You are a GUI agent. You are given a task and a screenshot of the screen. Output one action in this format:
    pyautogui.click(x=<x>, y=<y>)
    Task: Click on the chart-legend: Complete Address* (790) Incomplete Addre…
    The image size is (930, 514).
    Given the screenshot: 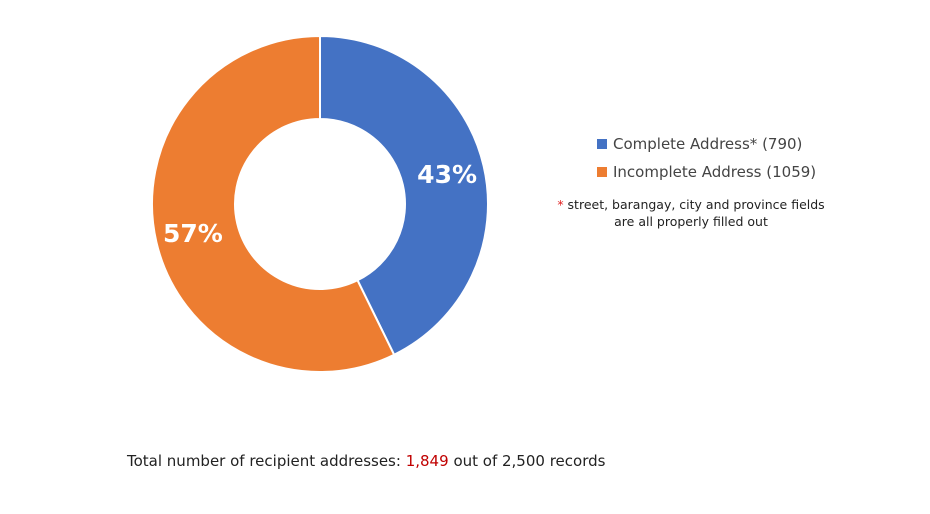 What is the action you would take?
    pyautogui.click(x=706, y=158)
    